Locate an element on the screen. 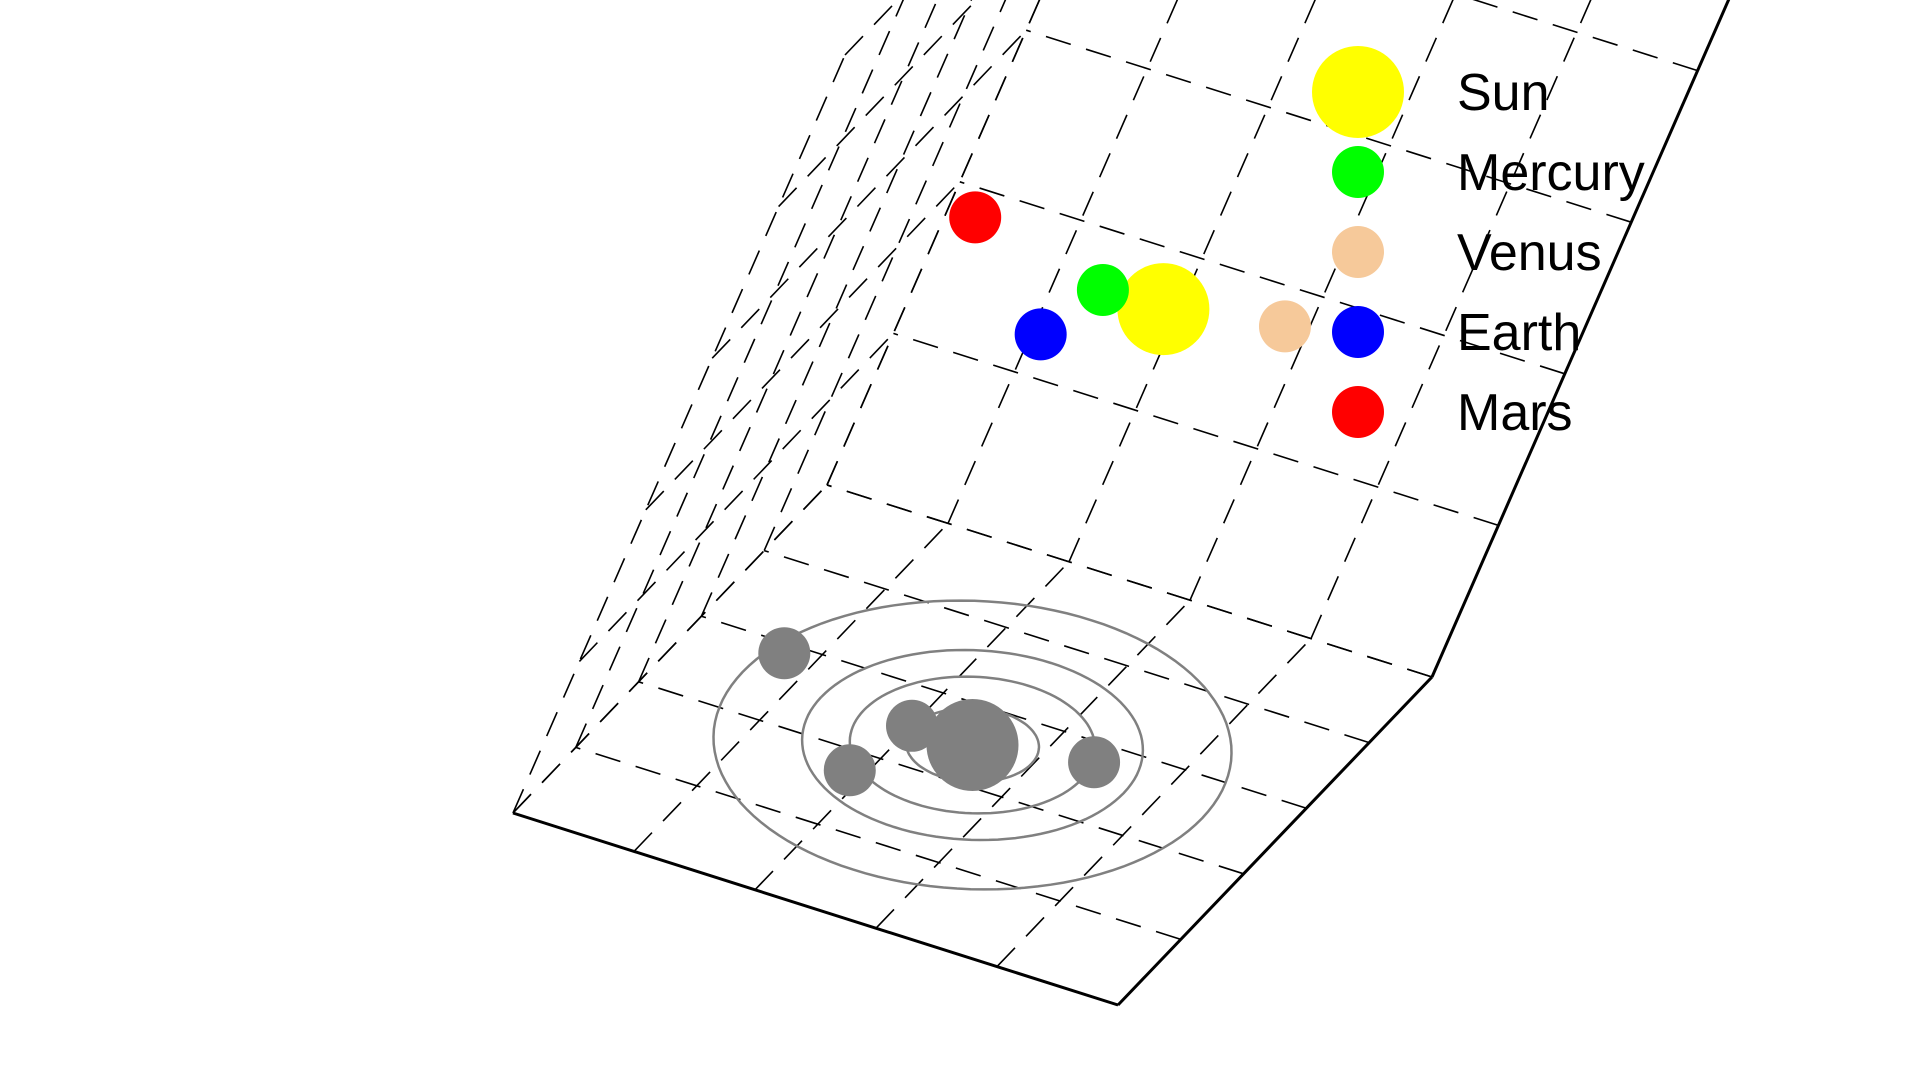 The image size is (1920, 1080). legend: Sun Mercury Venus Earth Mars is located at coordinates (1478, 244).